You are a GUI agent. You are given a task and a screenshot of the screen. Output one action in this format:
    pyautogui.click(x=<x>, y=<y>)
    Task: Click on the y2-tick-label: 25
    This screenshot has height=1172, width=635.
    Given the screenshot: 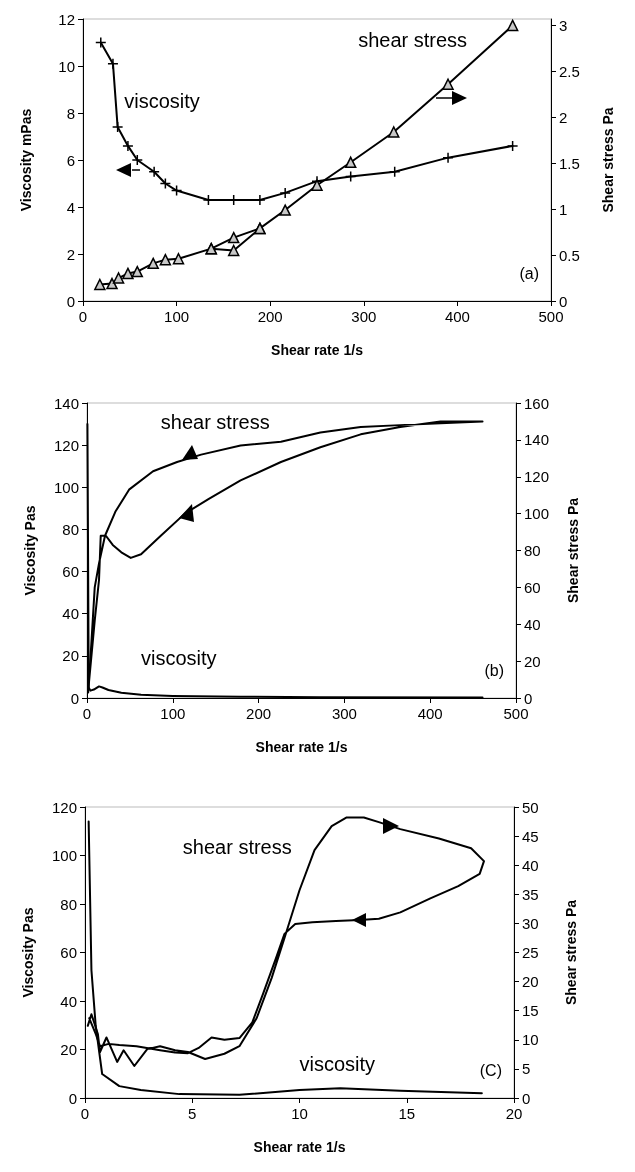 What is the action you would take?
    pyautogui.click(x=530, y=952)
    